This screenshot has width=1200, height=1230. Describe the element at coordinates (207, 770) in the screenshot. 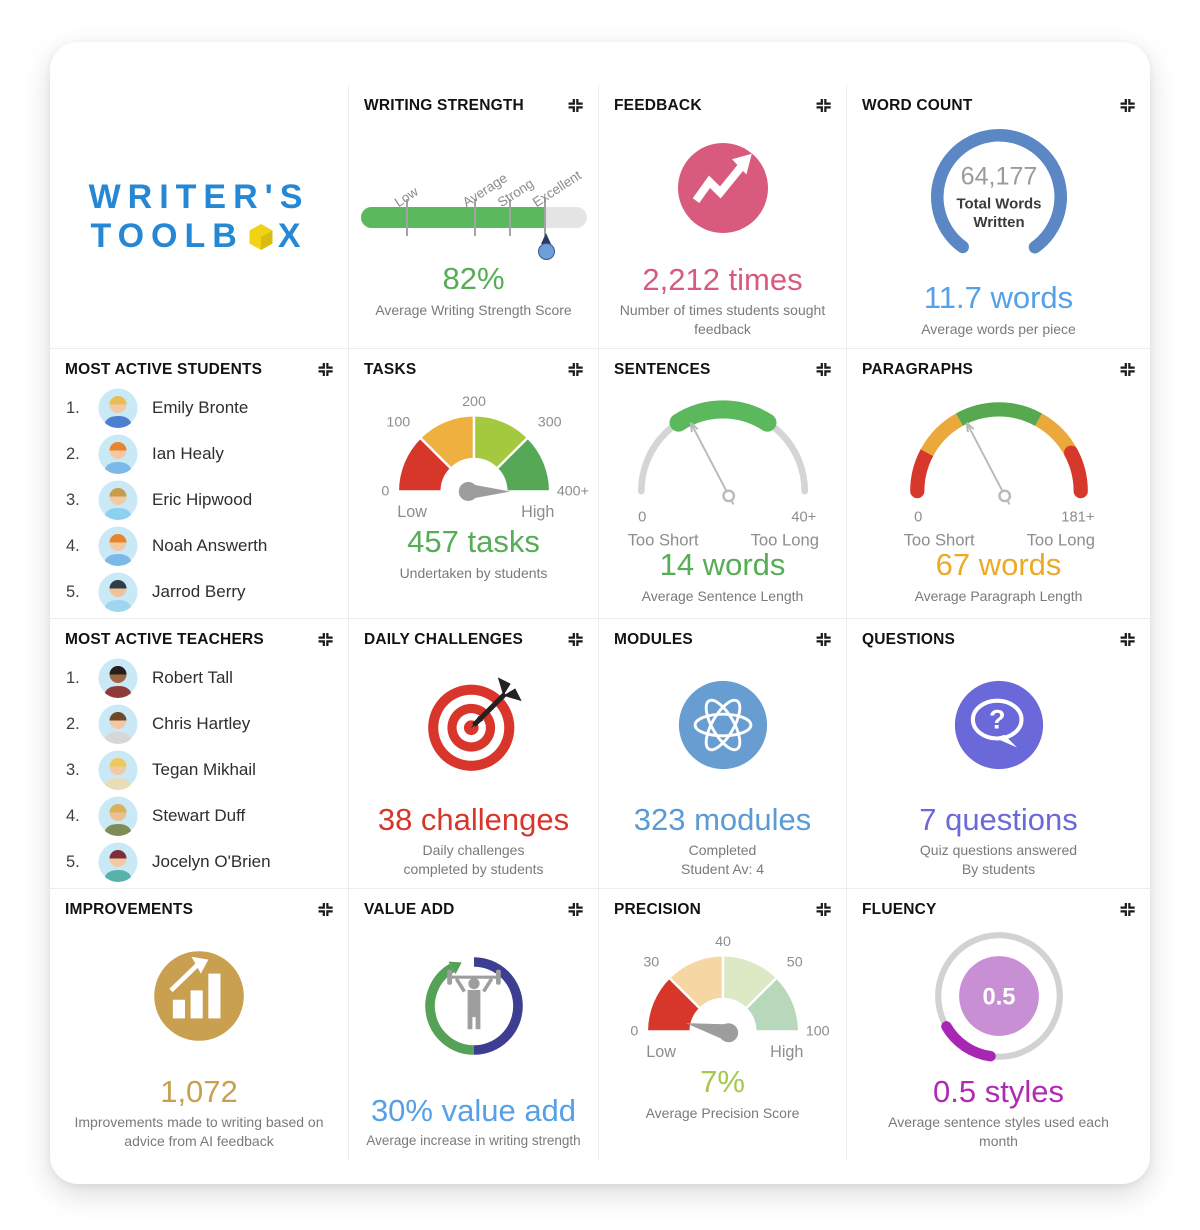

I see `list-item: 3. Tegan Mikhail` at that location.